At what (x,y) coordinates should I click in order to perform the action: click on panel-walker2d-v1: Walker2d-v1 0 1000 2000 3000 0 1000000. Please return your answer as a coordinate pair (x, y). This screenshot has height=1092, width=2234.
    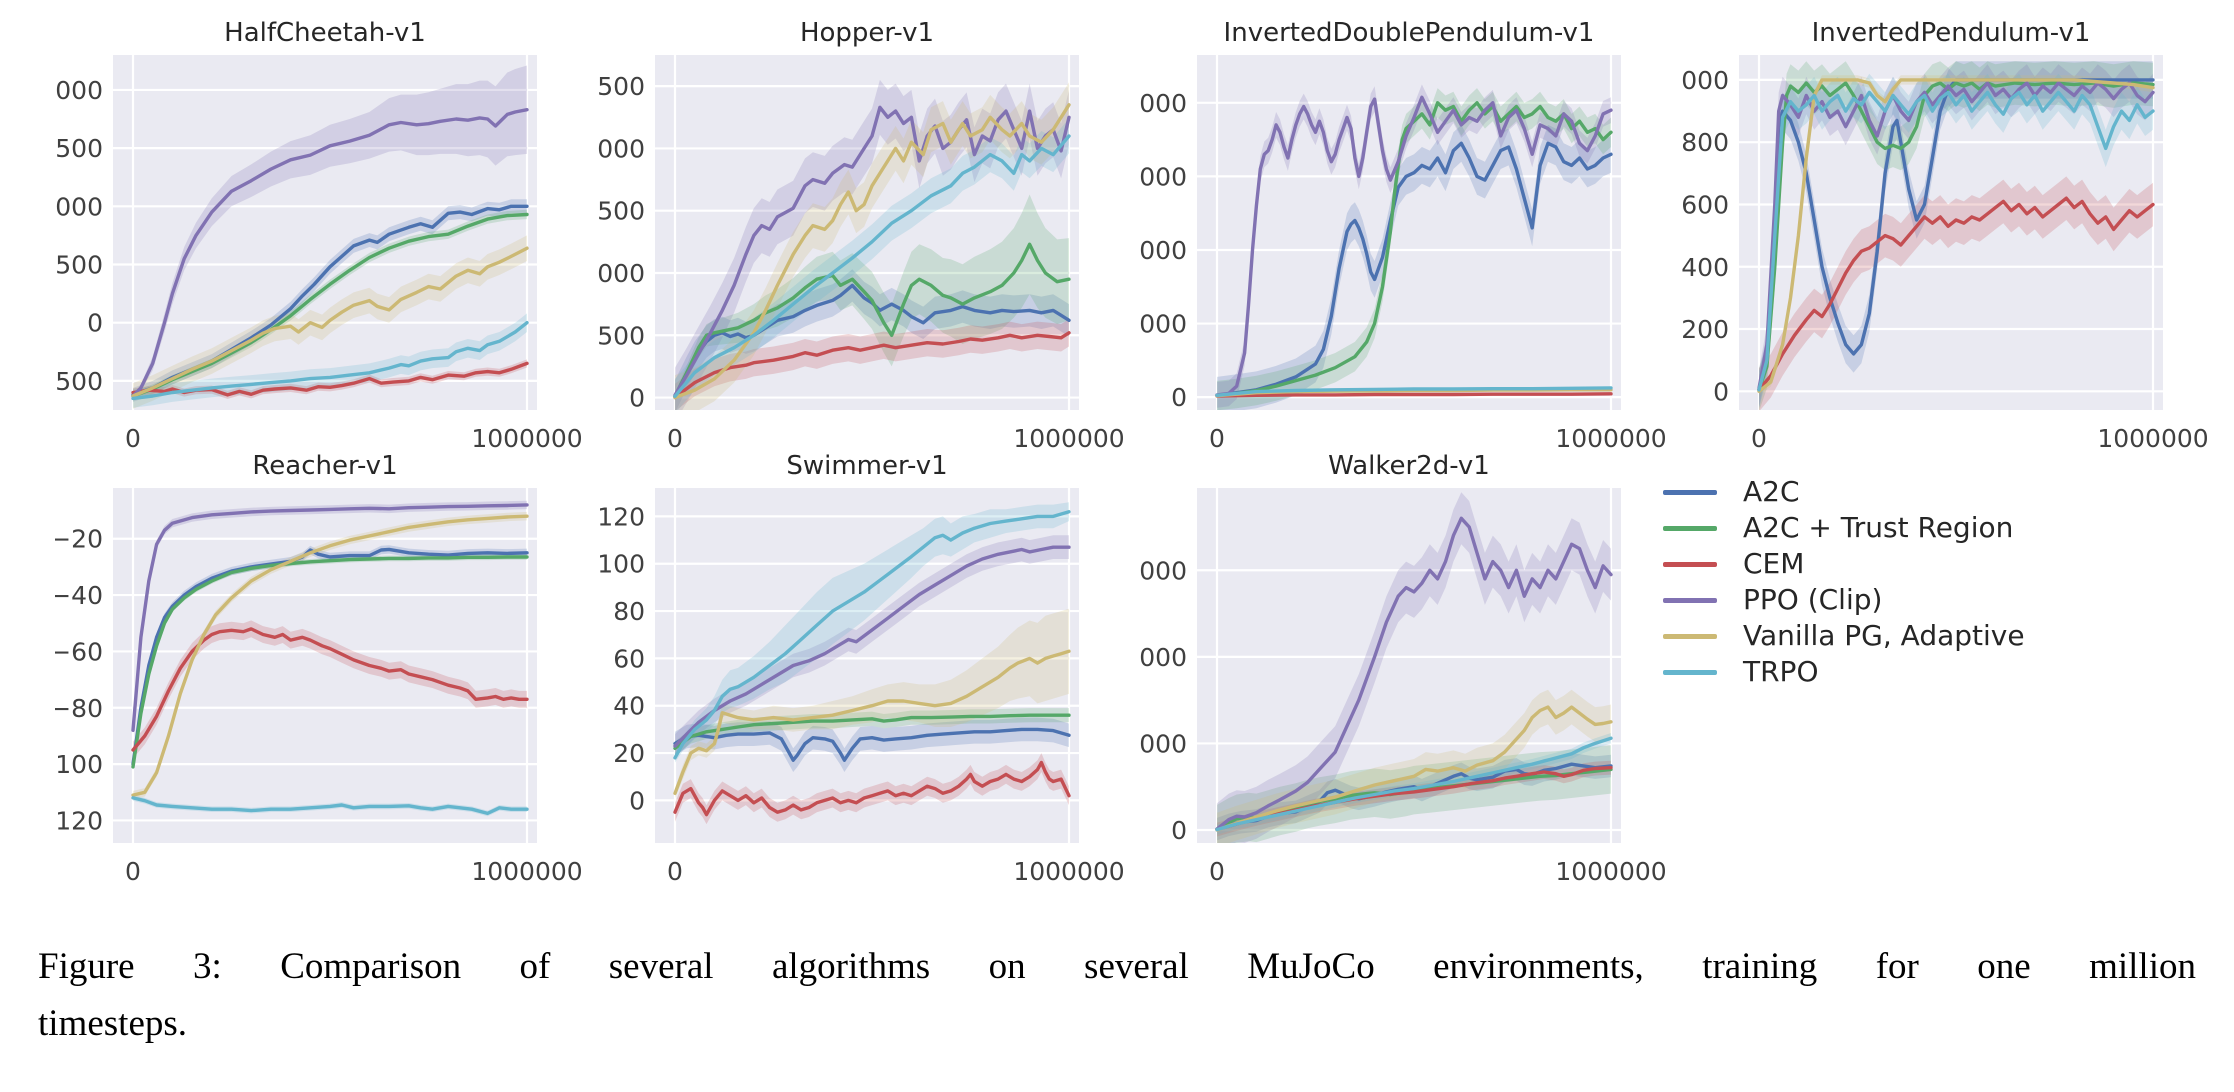
    Looking at the image, I should click on (1411, 670).